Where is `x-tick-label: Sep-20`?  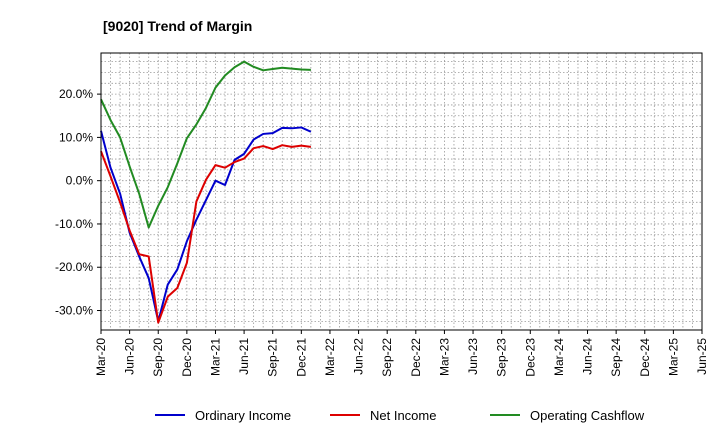 x-tick-label: Sep-20 is located at coordinates (158, 357).